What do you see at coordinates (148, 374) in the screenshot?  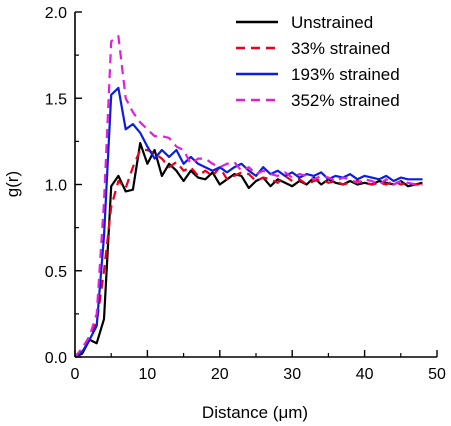 I see `x-tick-label: 10` at bounding box center [148, 374].